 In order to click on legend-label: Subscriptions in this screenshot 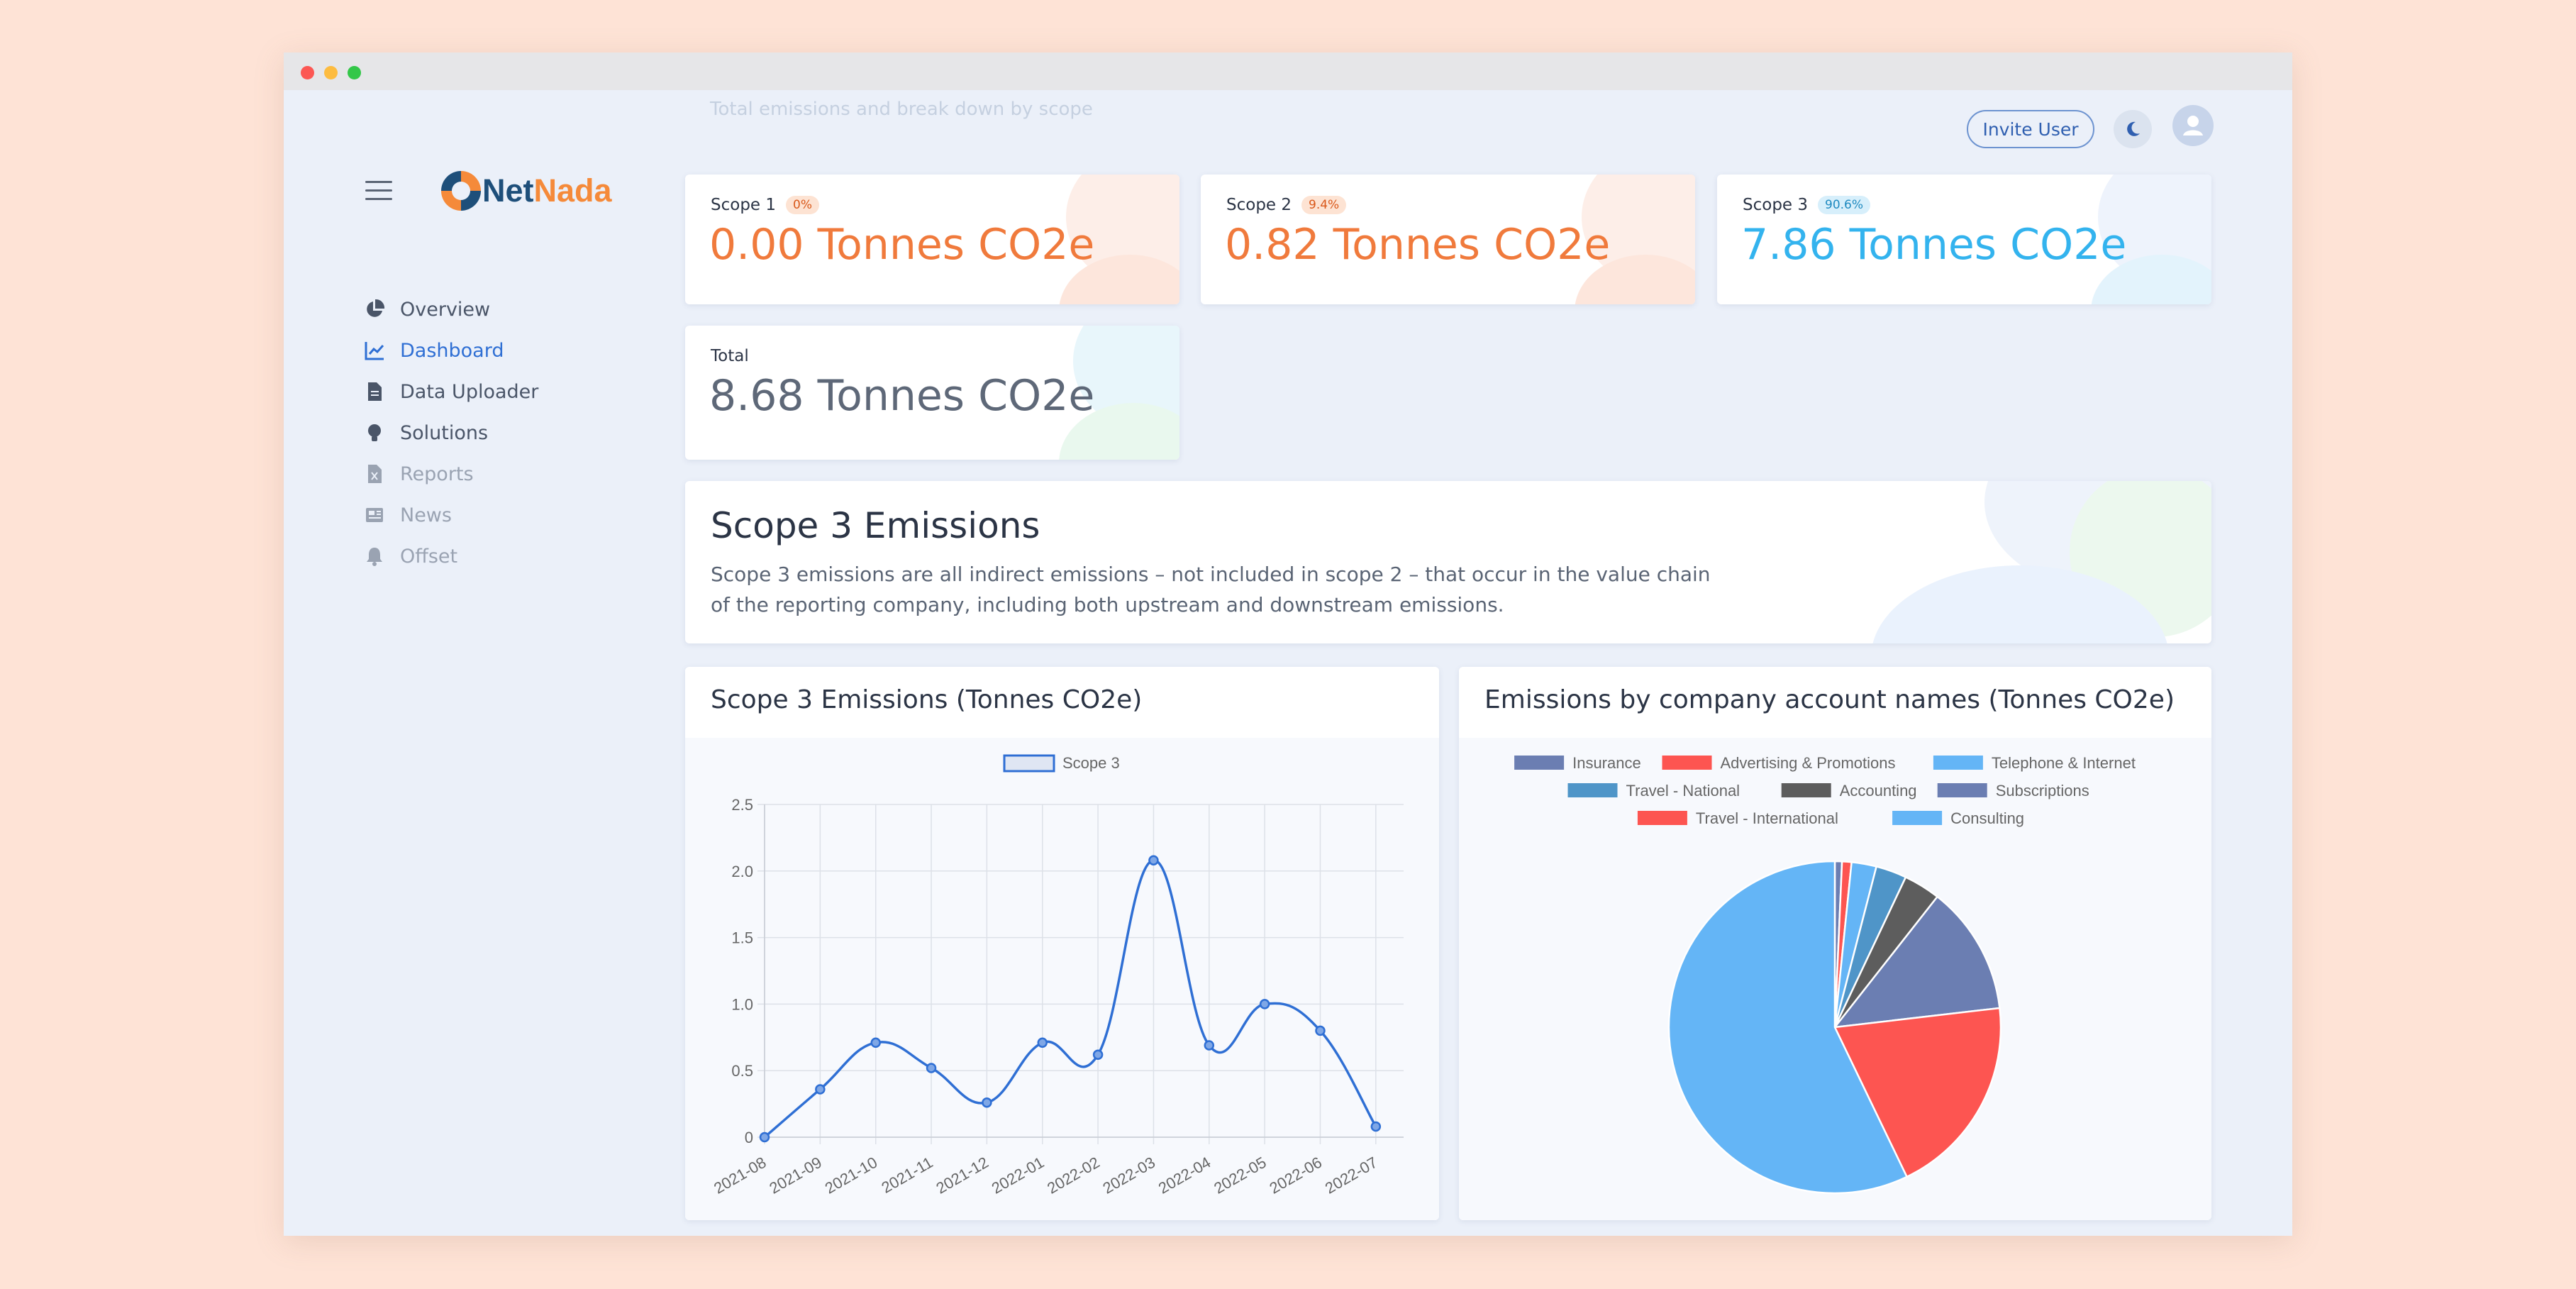, I will do `click(2042, 791)`.